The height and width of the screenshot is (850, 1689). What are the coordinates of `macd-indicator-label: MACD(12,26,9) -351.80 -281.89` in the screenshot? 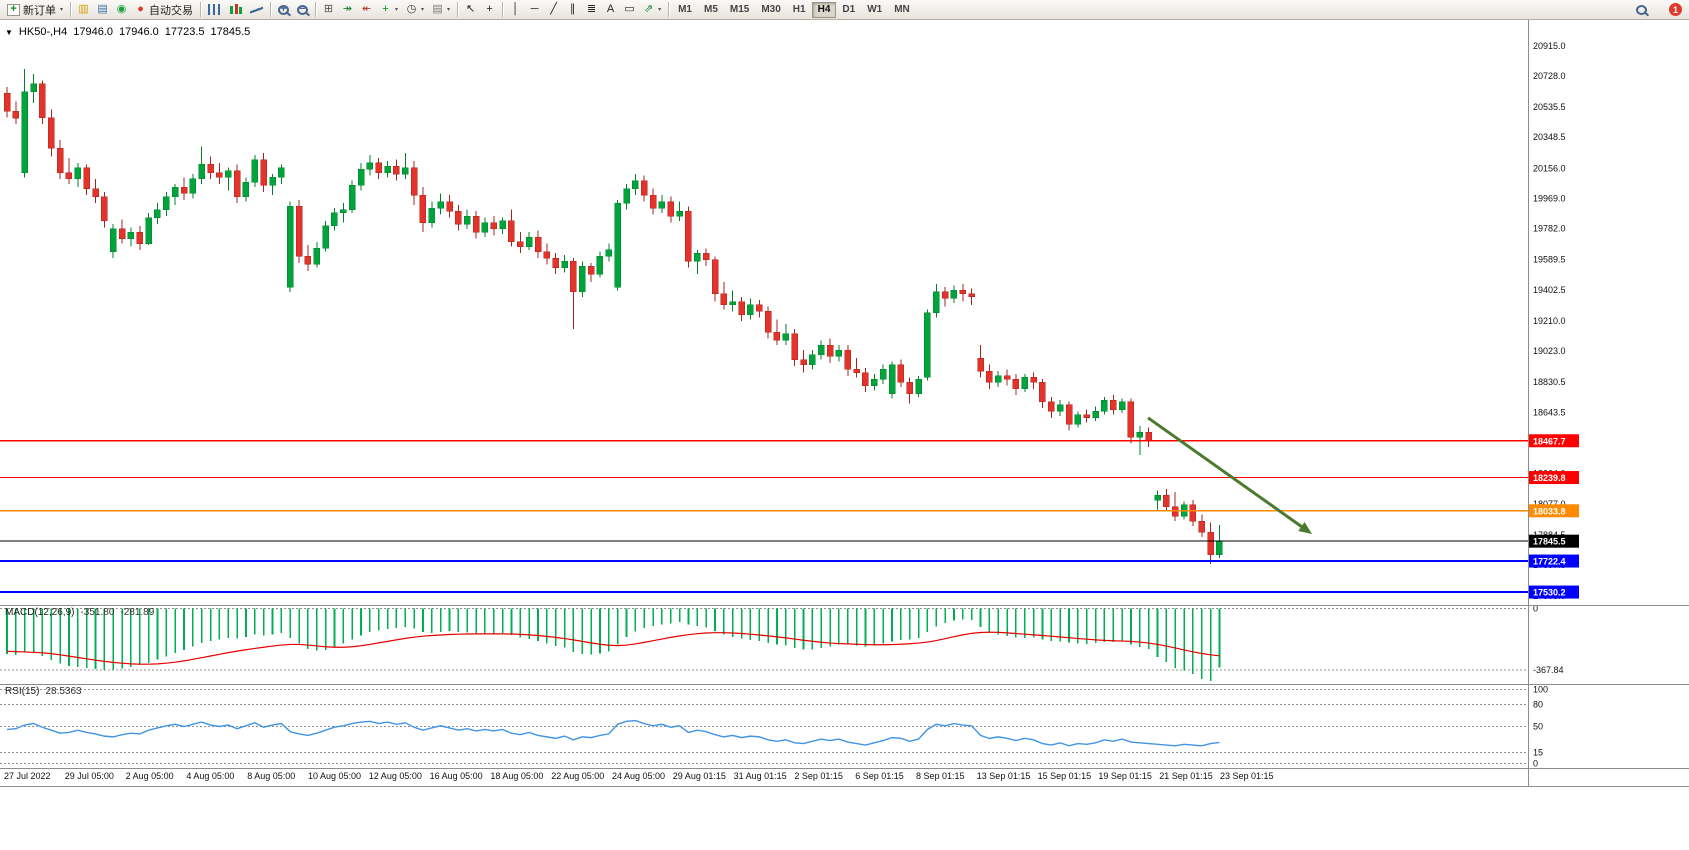 It's located at (79, 612).